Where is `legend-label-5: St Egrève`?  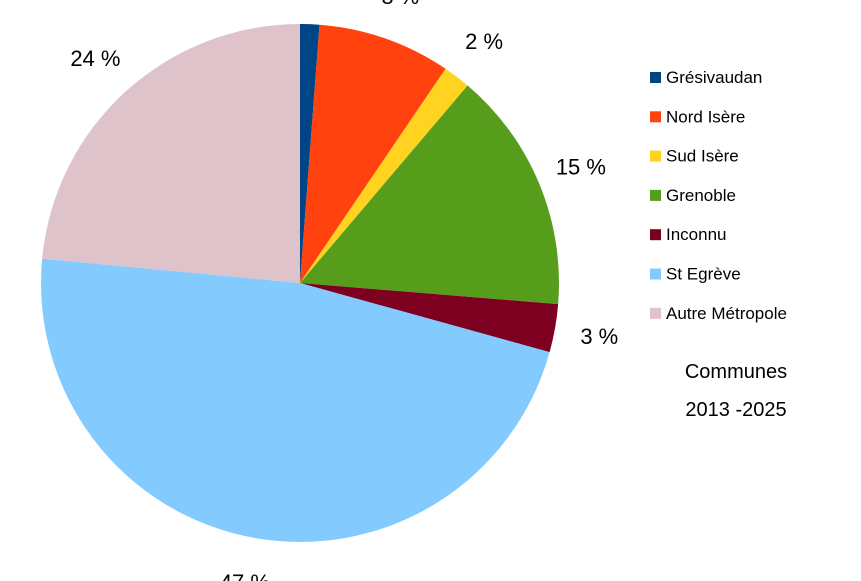
legend-label-5: St Egrève is located at coordinates (703, 274).